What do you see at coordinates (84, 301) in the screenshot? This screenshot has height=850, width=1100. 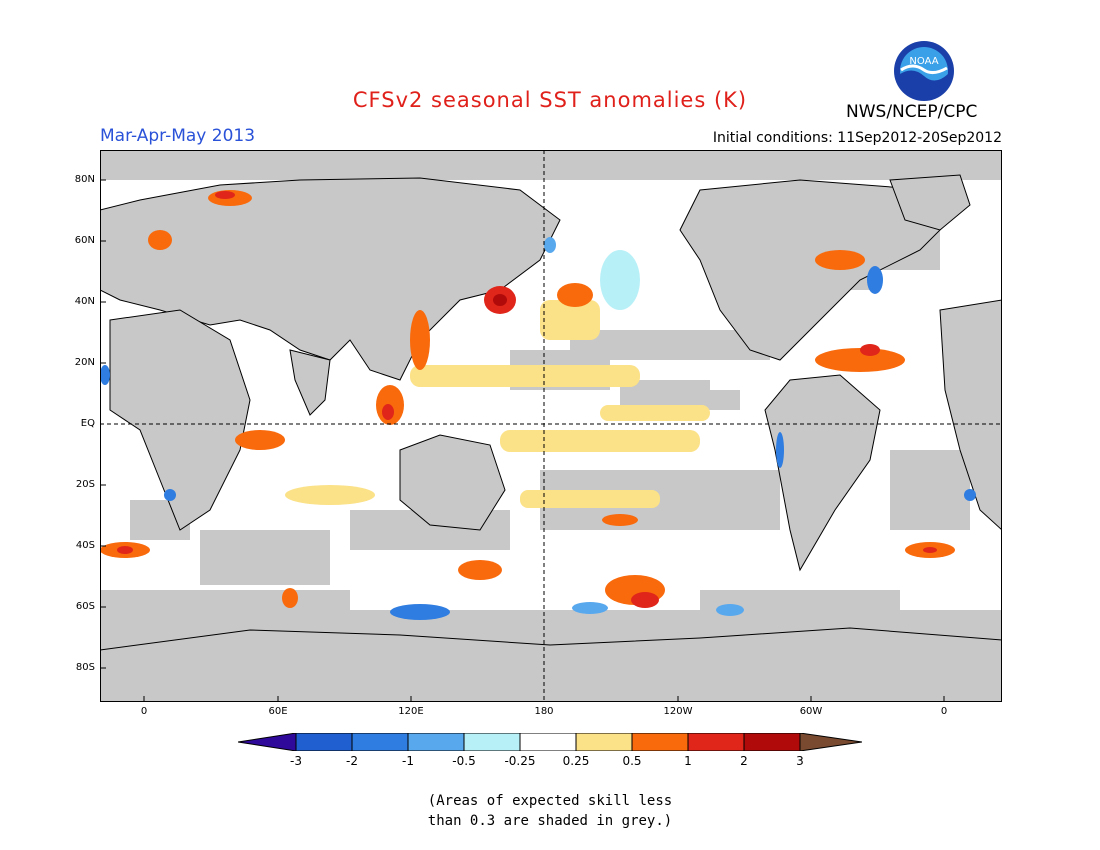 I see `lat-label: 40N` at bounding box center [84, 301].